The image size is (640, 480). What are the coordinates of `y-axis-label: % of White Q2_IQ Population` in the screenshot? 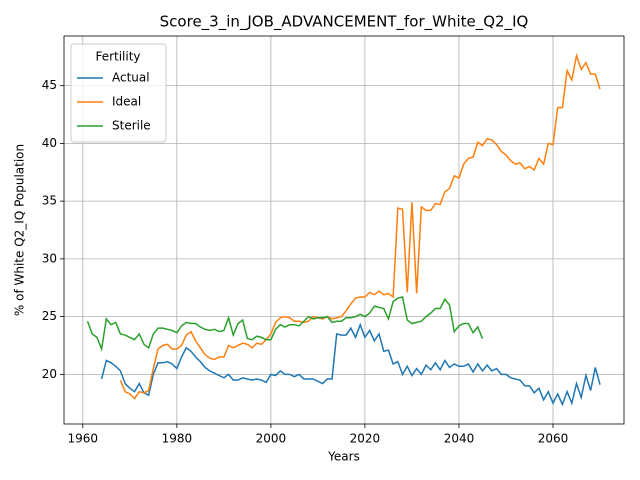 It's located at (20, 230).